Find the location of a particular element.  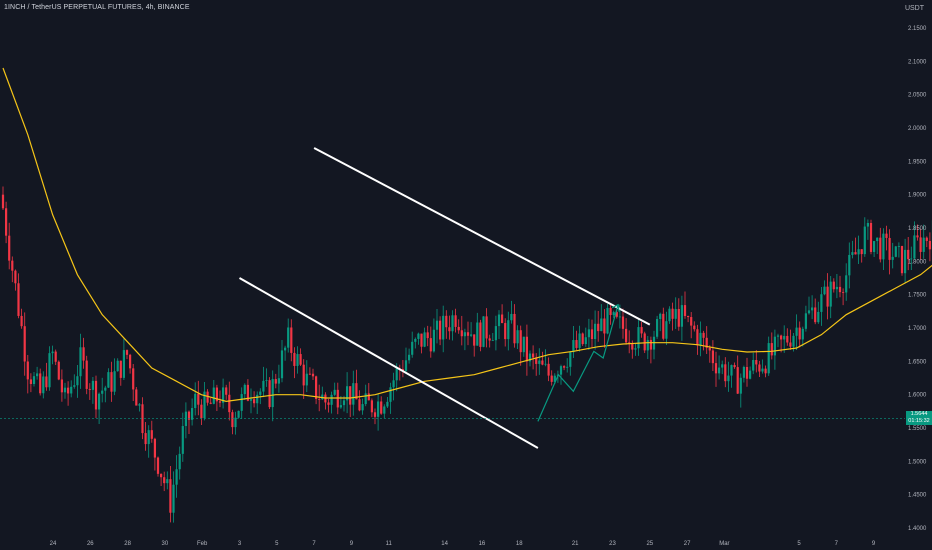

time-axis: 24 26 28 30 Feb 3 5 7 9 11 14 16 18 21 23 25 27 Mar 5 7 9 is located at coordinates (463, 544).